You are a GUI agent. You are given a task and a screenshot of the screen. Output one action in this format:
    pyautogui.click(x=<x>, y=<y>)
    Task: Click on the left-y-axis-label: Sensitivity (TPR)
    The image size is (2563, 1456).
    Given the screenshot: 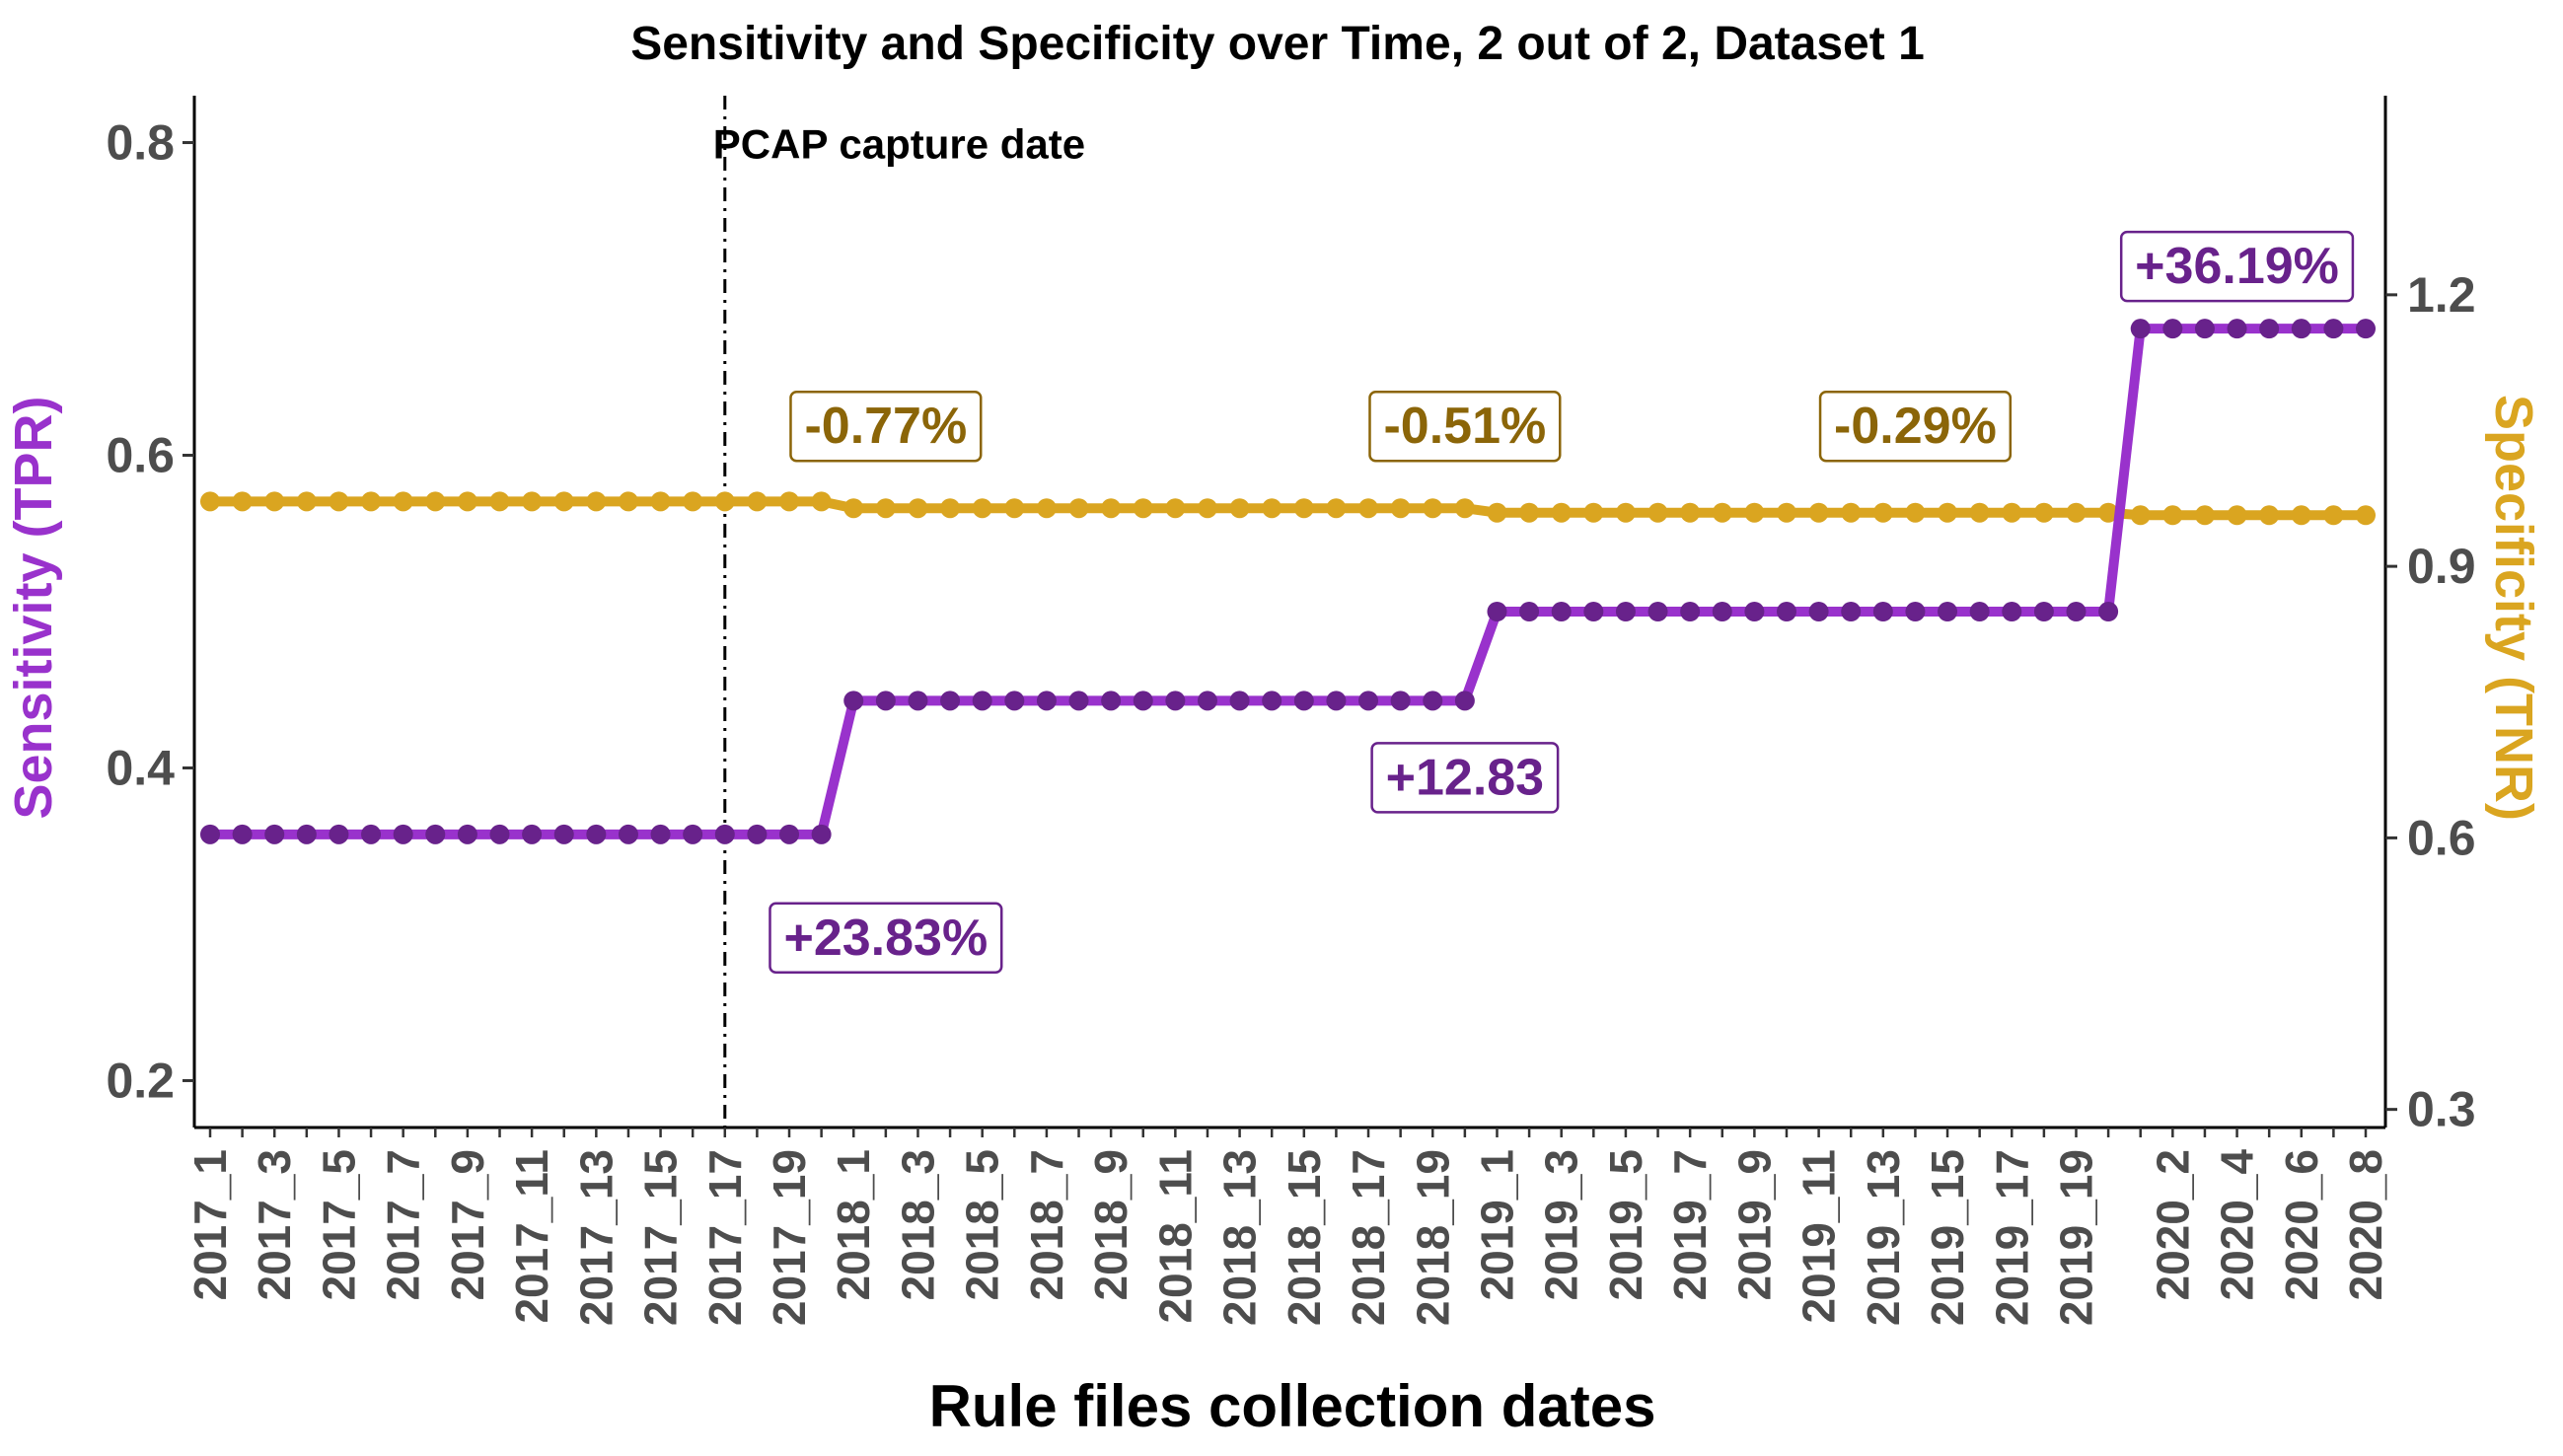 What is the action you would take?
    pyautogui.click(x=33, y=607)
    